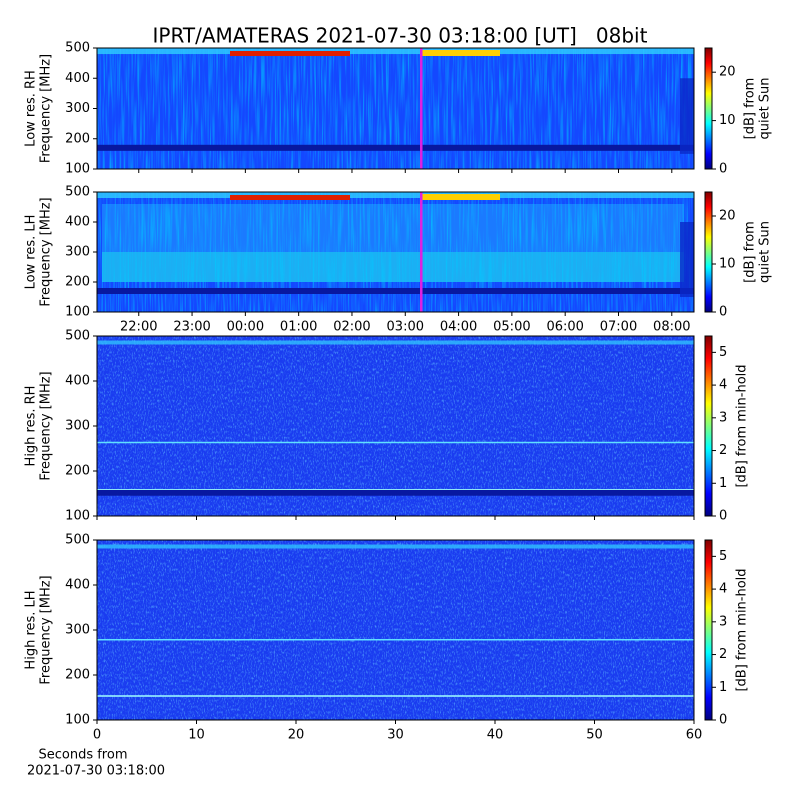 This screenshot has height=800, width=800. What do you see at coordinates (31, 629) in the screenshot?
I see `y-axis-label: High res. LH` at bounding box center [31, 629].